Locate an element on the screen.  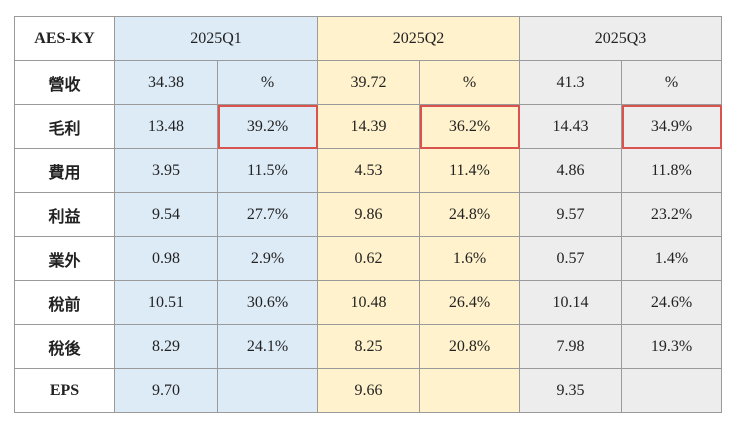
value-cell: 13.48 is located at coordinates (166, 126).